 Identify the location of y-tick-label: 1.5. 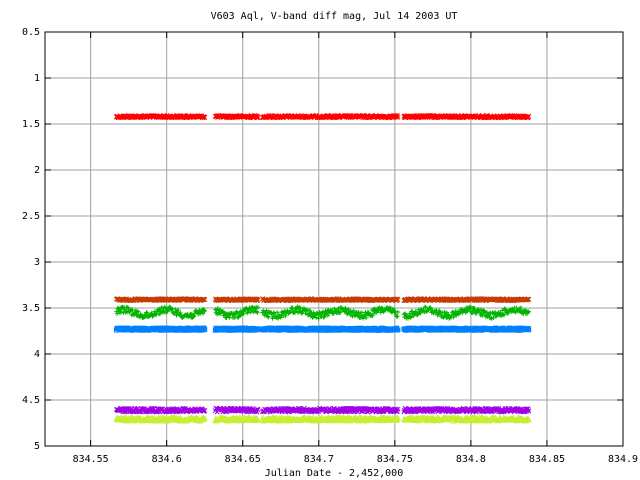
(31, 124).